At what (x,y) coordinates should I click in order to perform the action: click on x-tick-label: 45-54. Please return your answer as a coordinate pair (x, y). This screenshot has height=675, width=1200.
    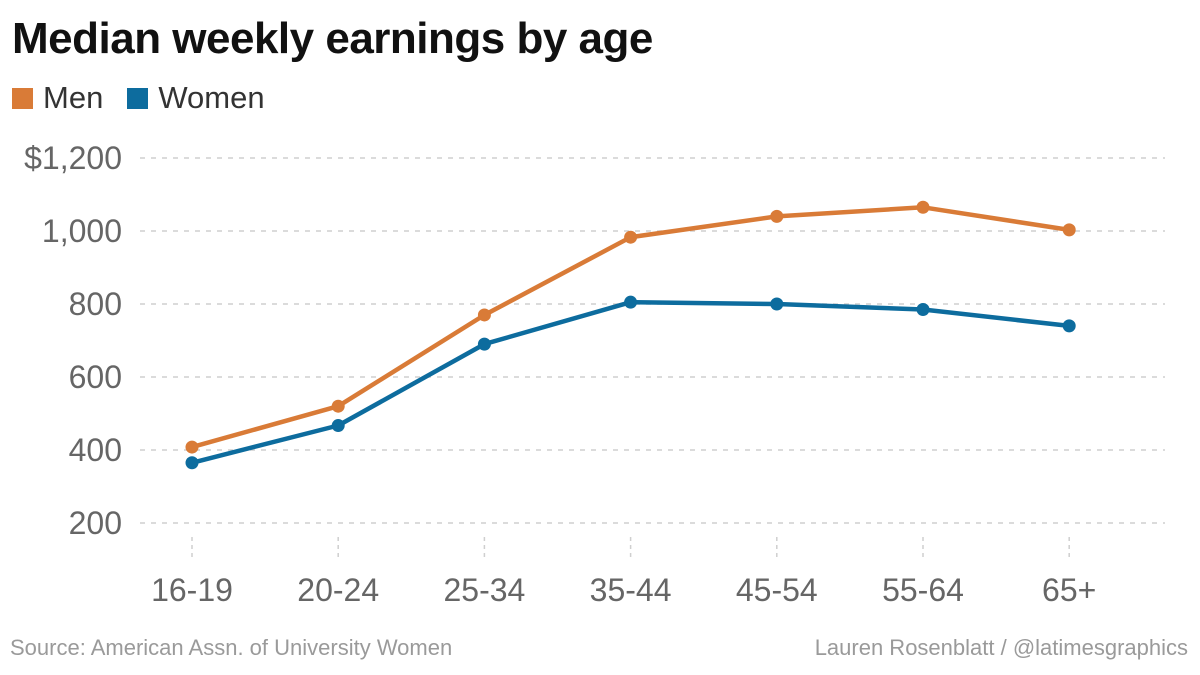
    Looking at the image, I should click on (777, 590).